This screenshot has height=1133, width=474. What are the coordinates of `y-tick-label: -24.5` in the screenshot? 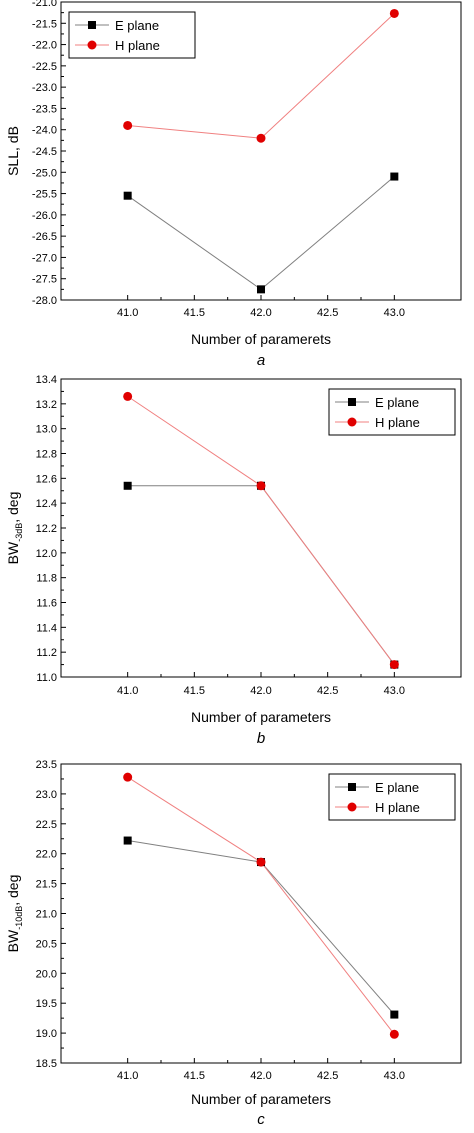 It's located at (44, 152).